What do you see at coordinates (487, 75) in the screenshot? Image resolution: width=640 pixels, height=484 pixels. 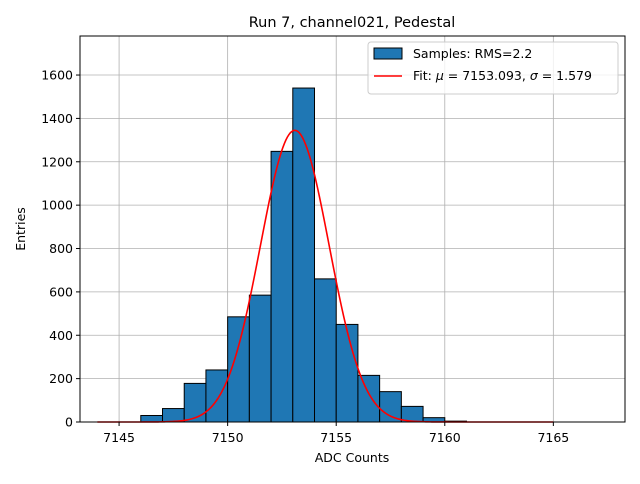 I see `fit-label-mid: = 7153.093,` at bounding box center [487, 75].